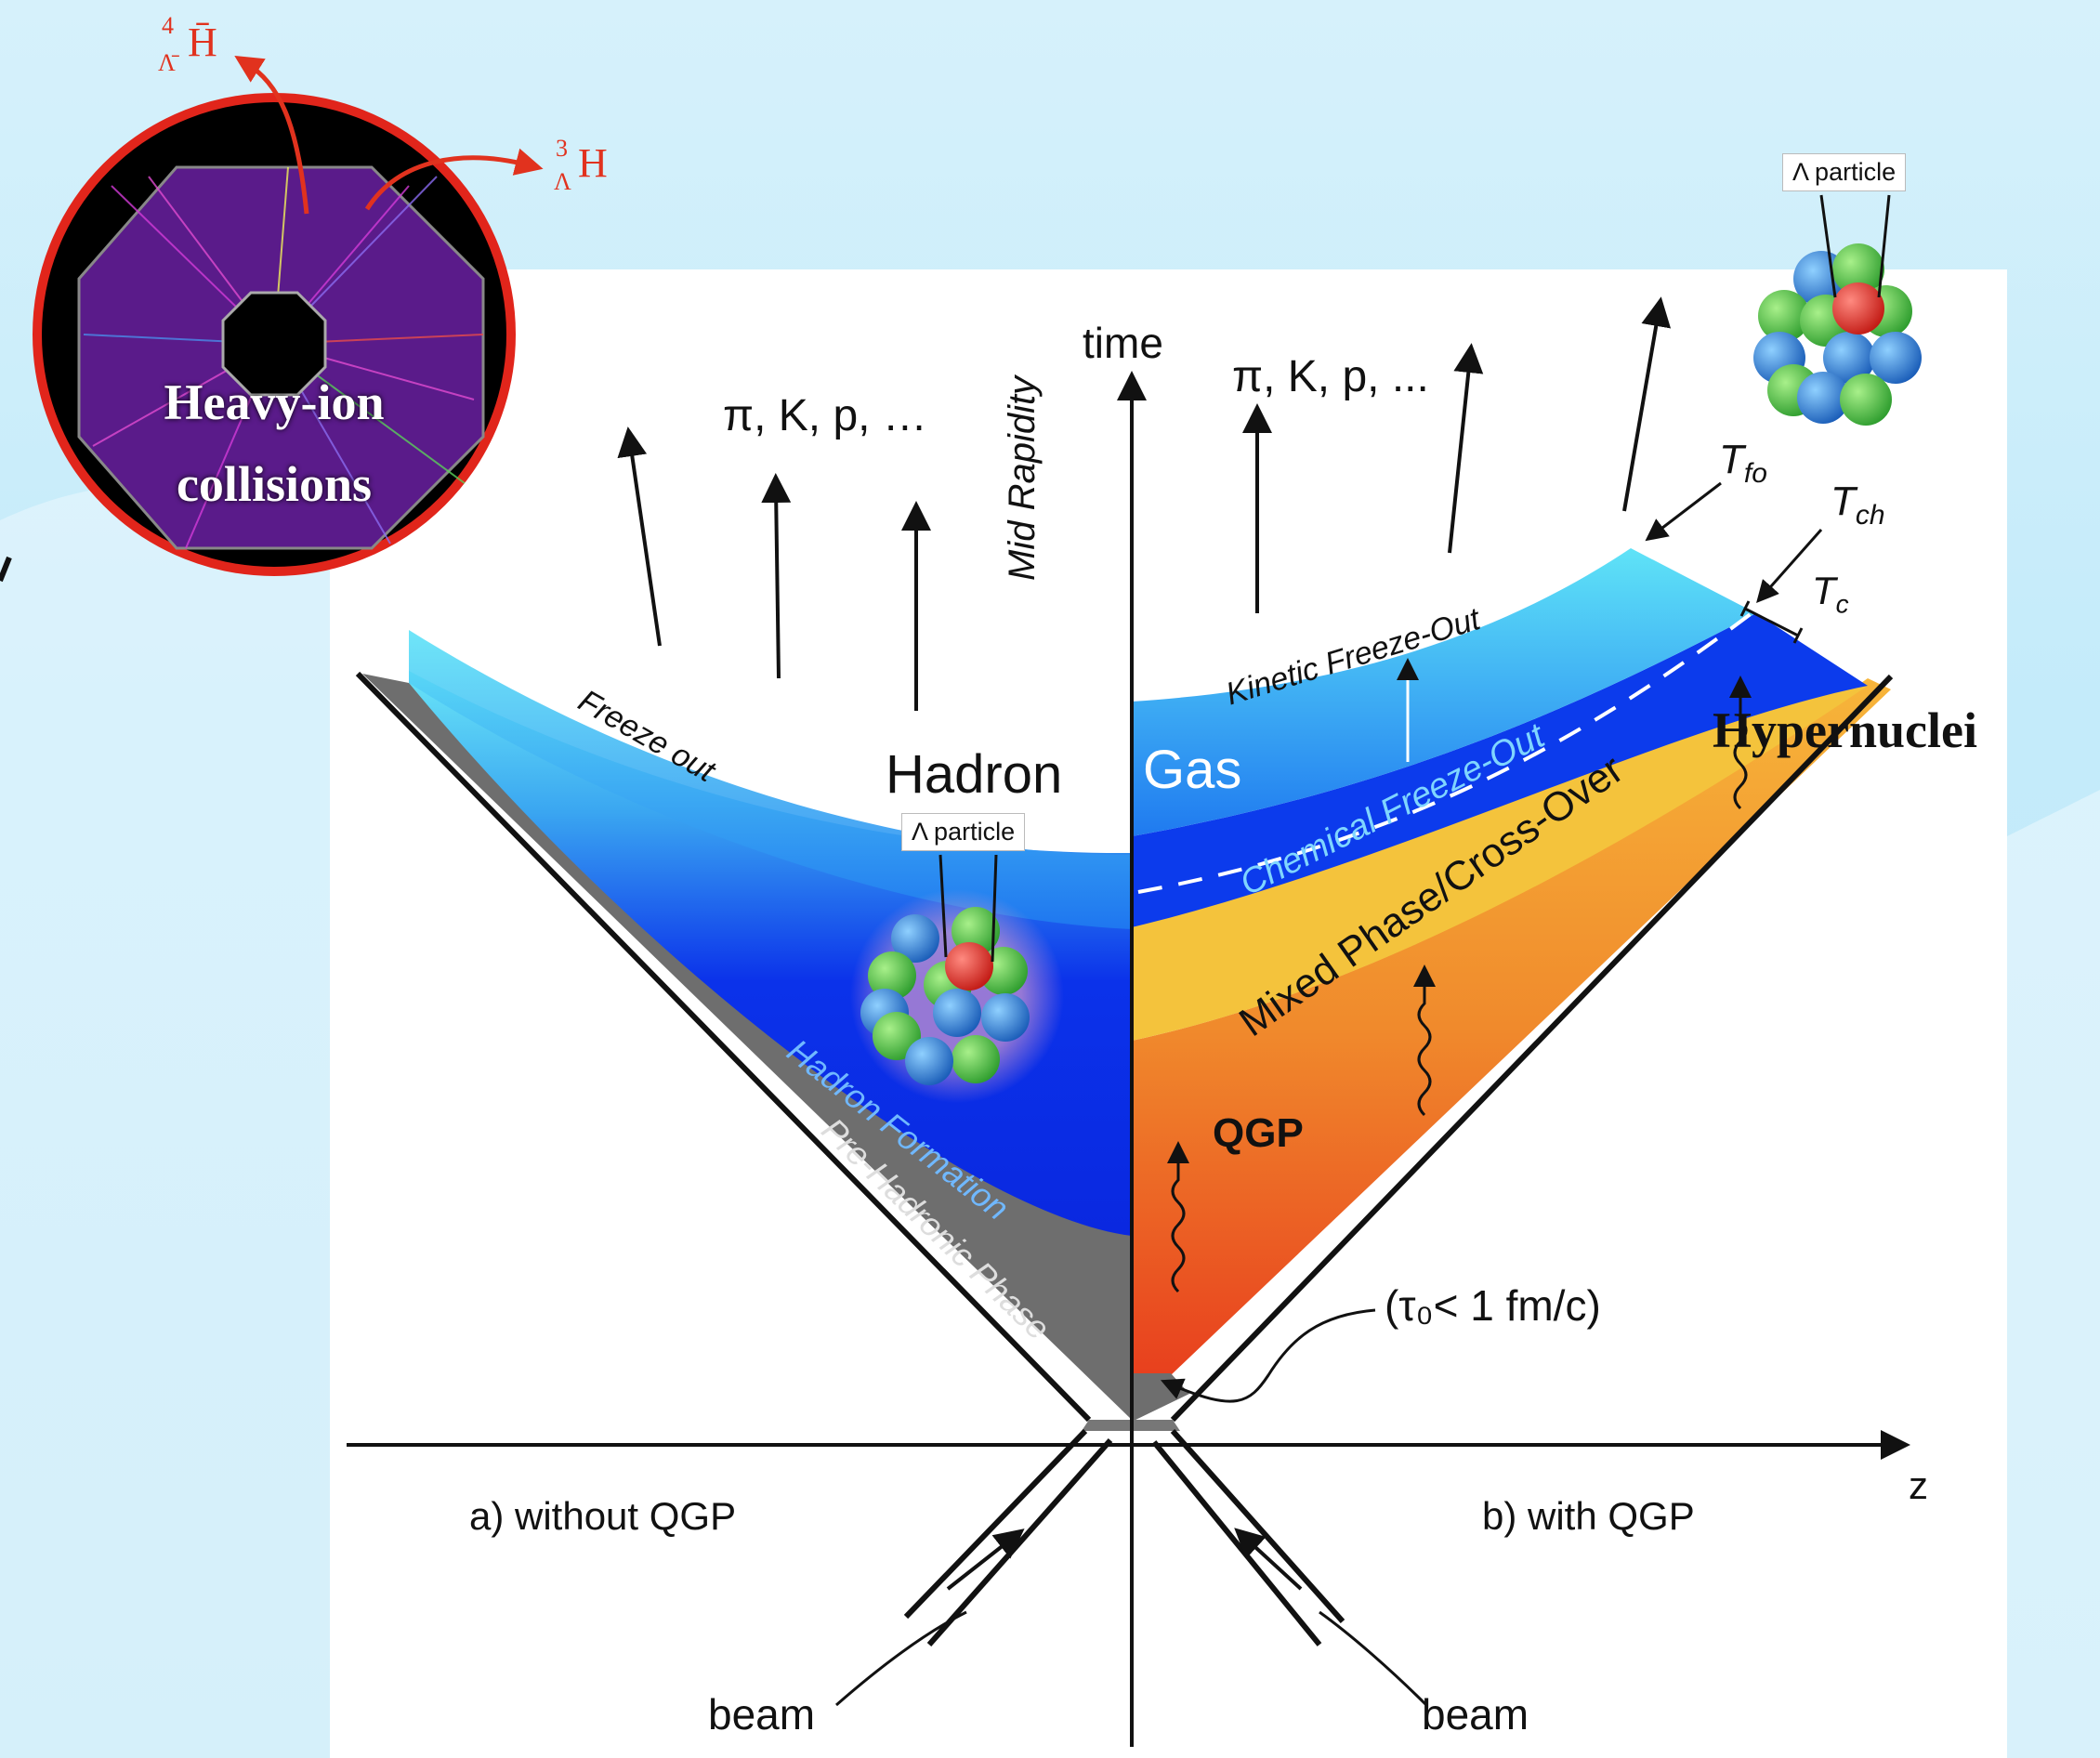 This screenshot has height=1758, width=2100. I want to click on time-axis-label: time, so click(1123, 343).